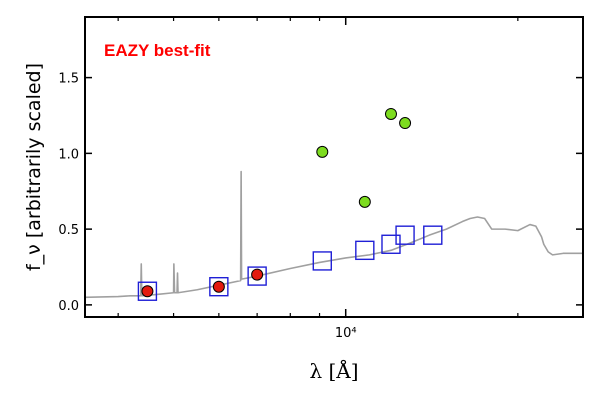 Image resolution: width=600 pixels, height=400 pixels. I want to click on y-tick-label: 1.5, so click(68, 79).